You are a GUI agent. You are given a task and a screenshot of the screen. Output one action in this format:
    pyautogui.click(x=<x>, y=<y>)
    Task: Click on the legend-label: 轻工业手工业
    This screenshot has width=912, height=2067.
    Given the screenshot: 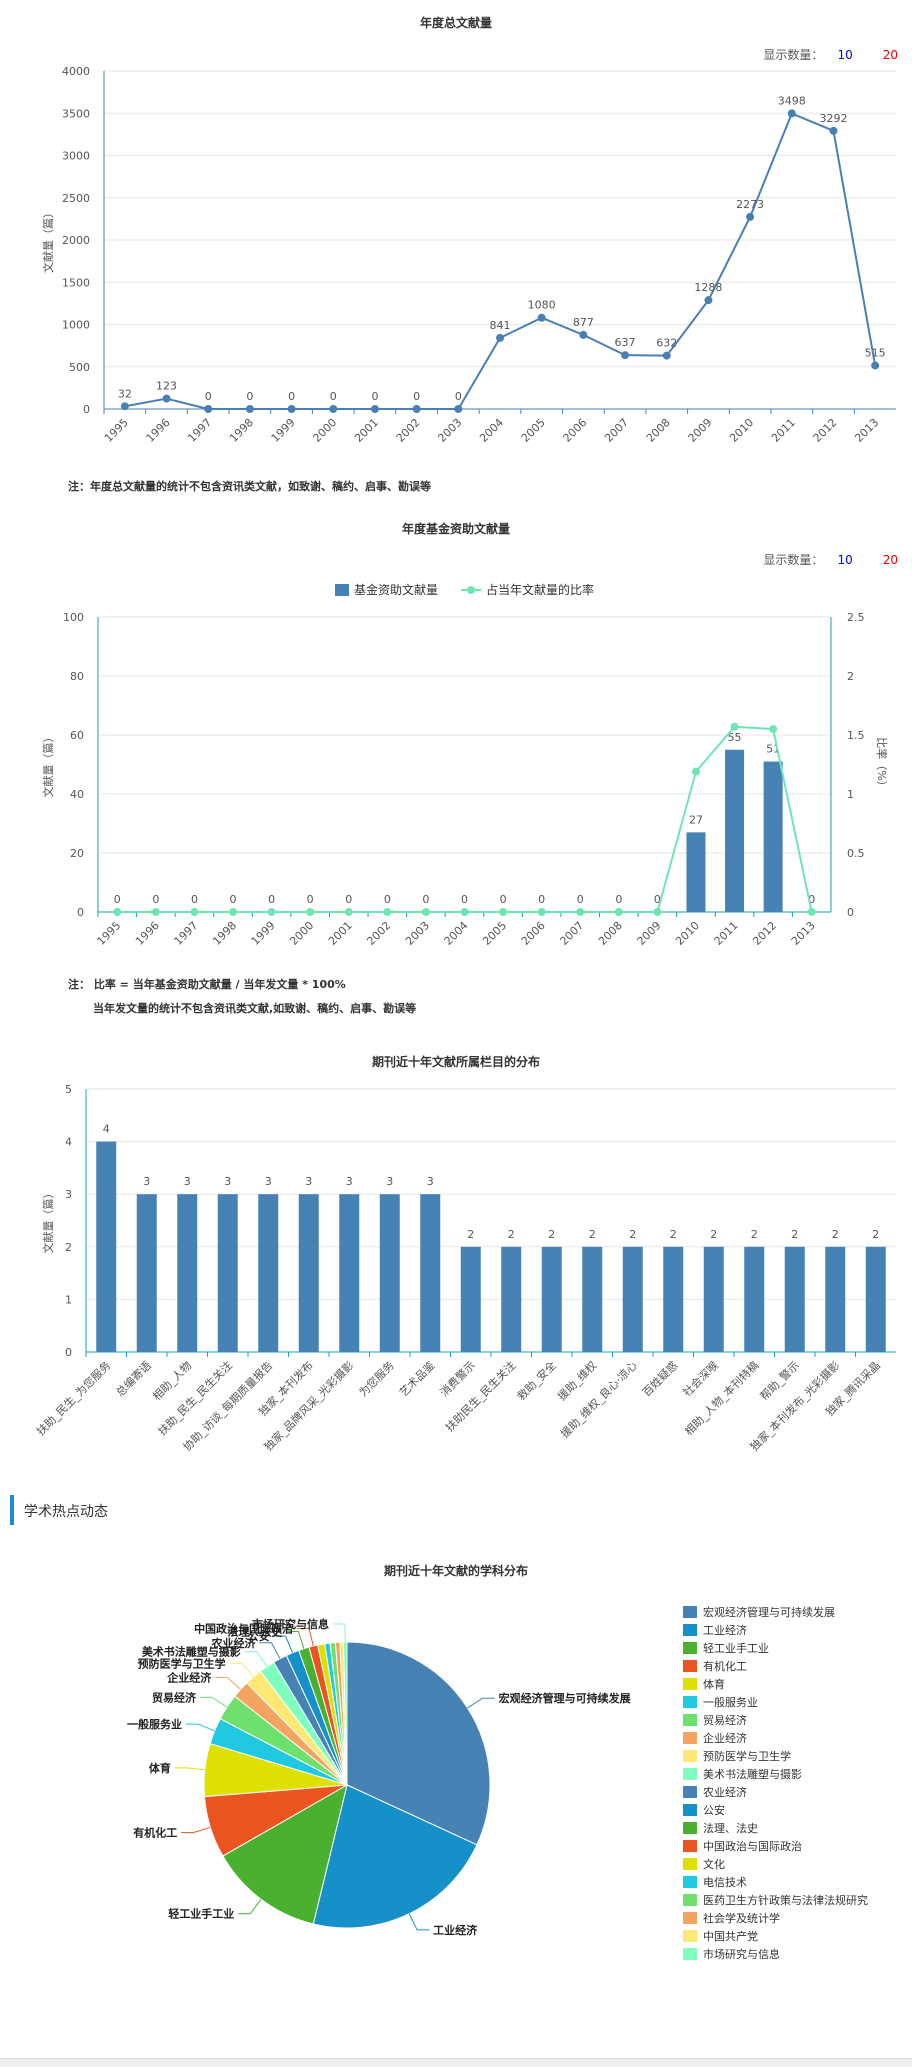 What is the action you would take?
    pyautogui.click(x=736, y=1648)
    